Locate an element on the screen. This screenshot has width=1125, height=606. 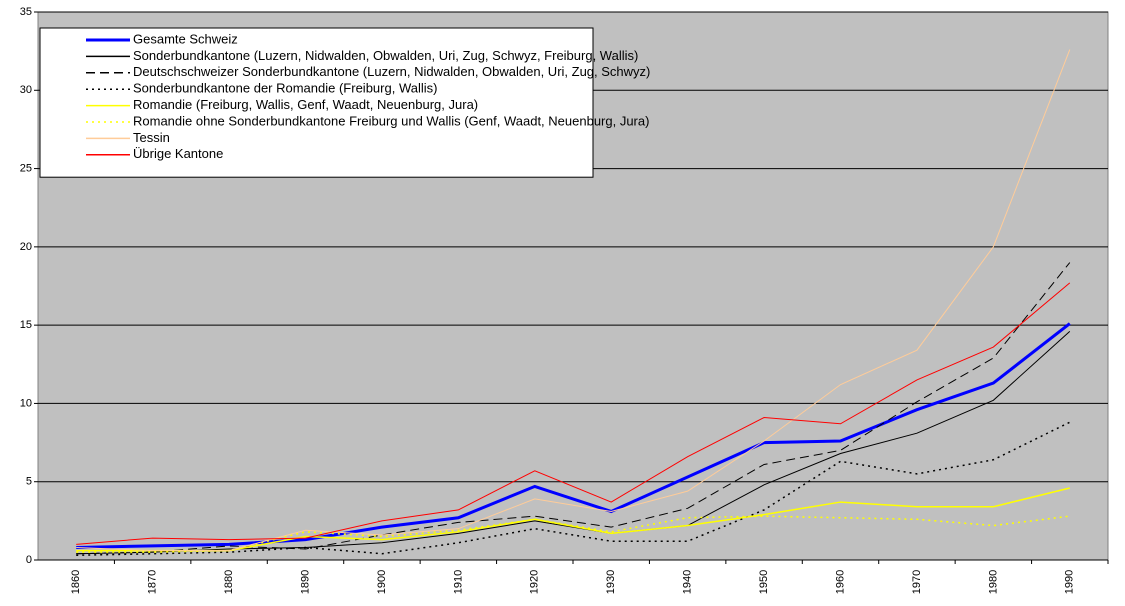
legend-label: Gesamte Schweiz is located at coordinates (185, 38).